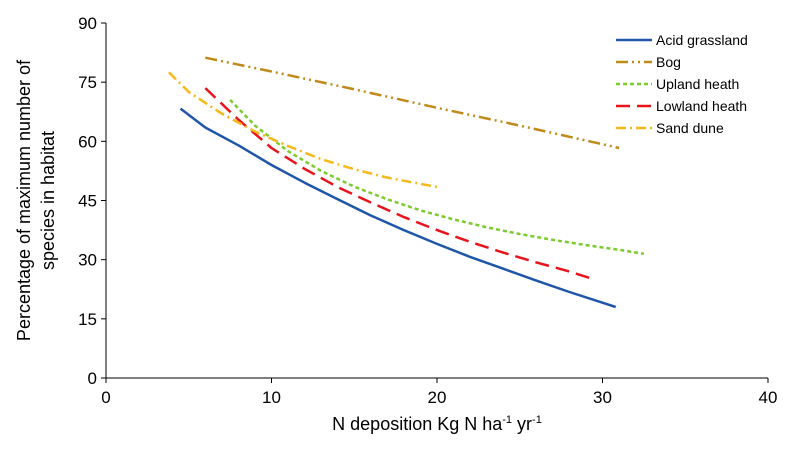  Describe the element at coordinates (304, 130) in the screenshot. I see `series-line-sand-dune` at that location.